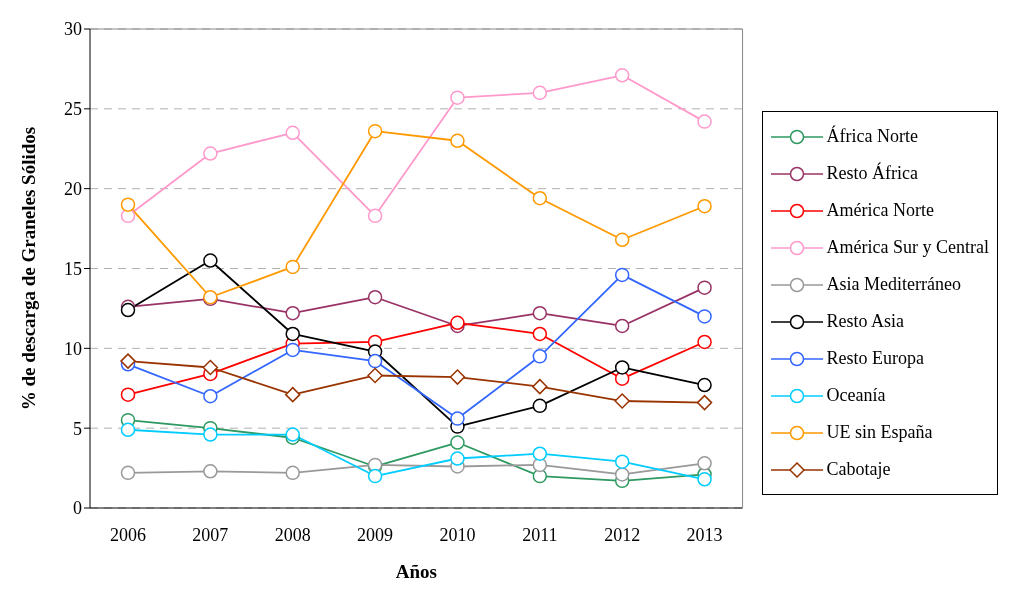 This screenshot has width=1013, height=605. What do you see at coordinates (375, 534) in the screenshot?
I see `x-tick-label: 2009` at bounding box center [375, 534].